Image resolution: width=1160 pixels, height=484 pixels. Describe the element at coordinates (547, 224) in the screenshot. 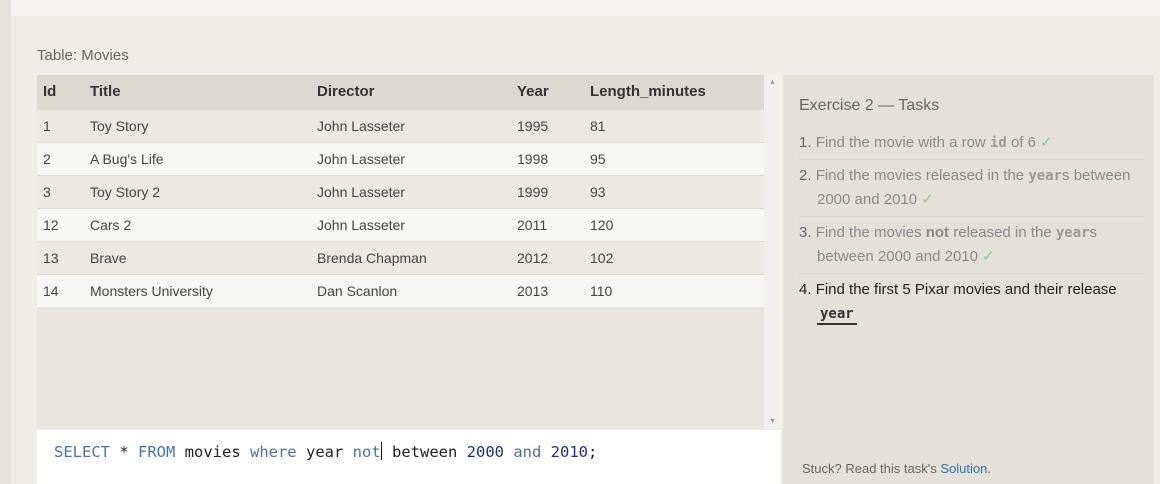

I see `cell-year: 2011` at that location.